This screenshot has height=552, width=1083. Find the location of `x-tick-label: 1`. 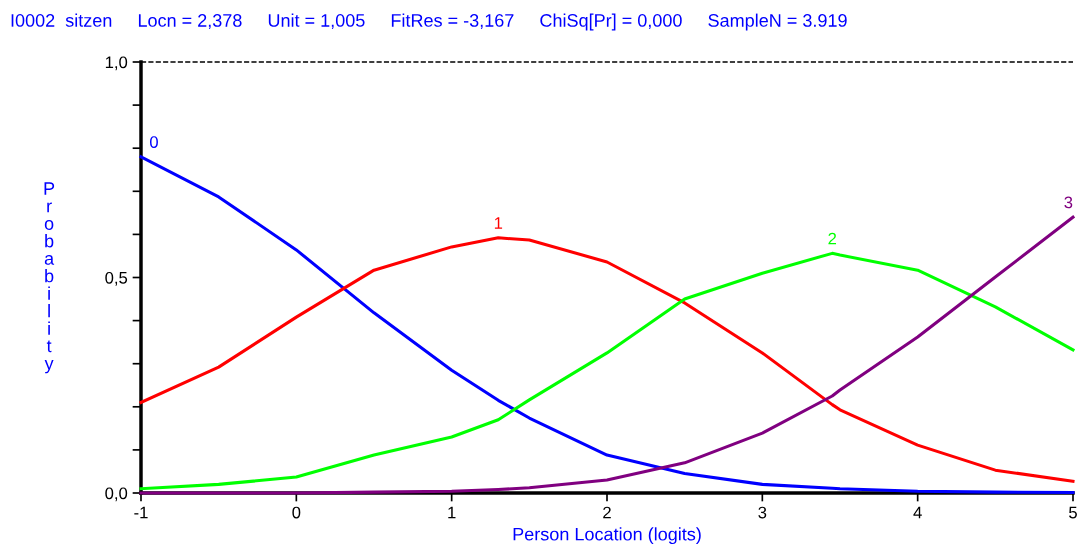

x-tick-label: 1 is located at coordinates (452, 512).